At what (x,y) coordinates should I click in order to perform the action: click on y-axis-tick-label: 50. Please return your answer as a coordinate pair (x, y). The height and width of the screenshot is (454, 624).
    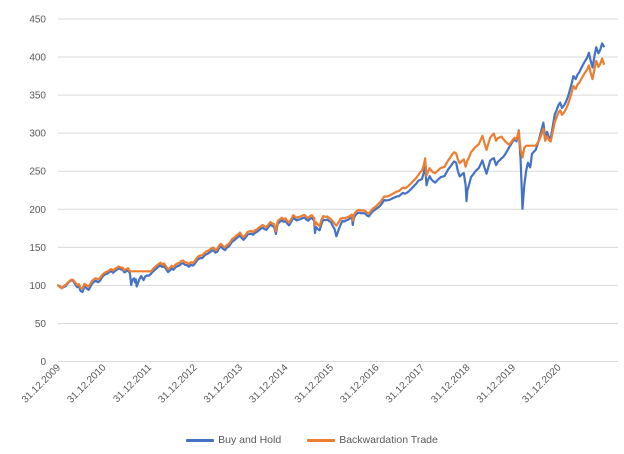
    Looking at the image, I should click on (41, 324).